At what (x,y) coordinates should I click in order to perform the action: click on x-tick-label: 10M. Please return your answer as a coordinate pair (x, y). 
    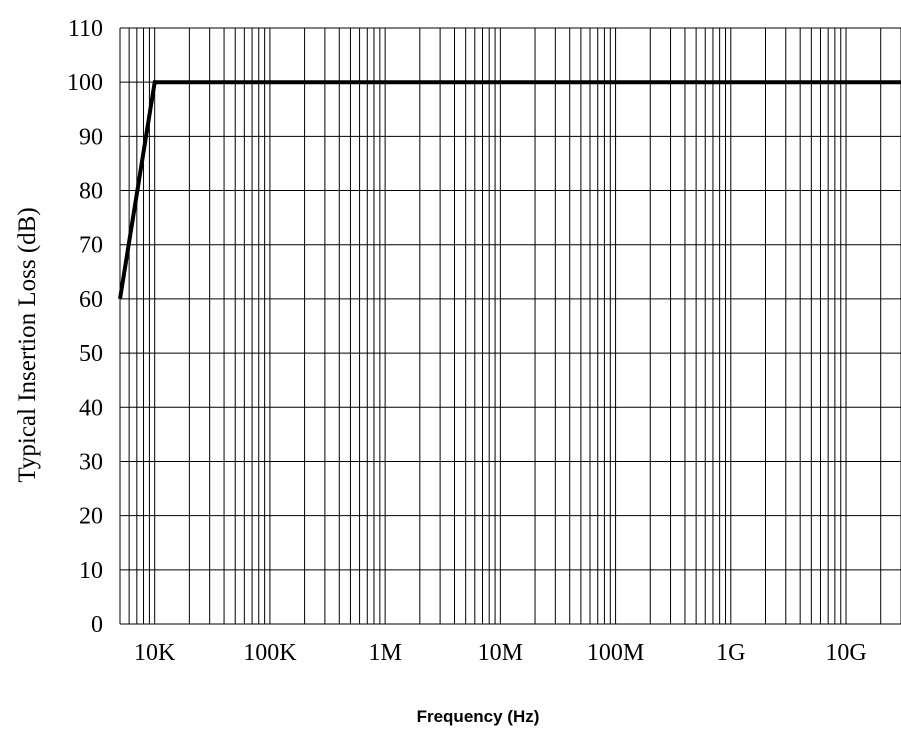
    Looking at the image, I should click on (500, 653).